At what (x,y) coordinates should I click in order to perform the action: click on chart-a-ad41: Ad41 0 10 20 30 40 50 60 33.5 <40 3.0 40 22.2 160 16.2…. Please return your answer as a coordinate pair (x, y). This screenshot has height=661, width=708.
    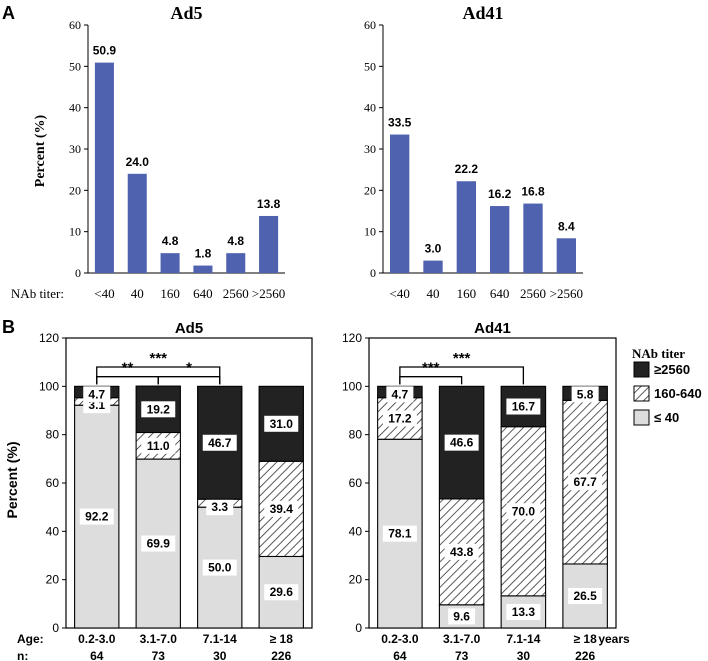
    Looking at the image, I should click on (473, 152).